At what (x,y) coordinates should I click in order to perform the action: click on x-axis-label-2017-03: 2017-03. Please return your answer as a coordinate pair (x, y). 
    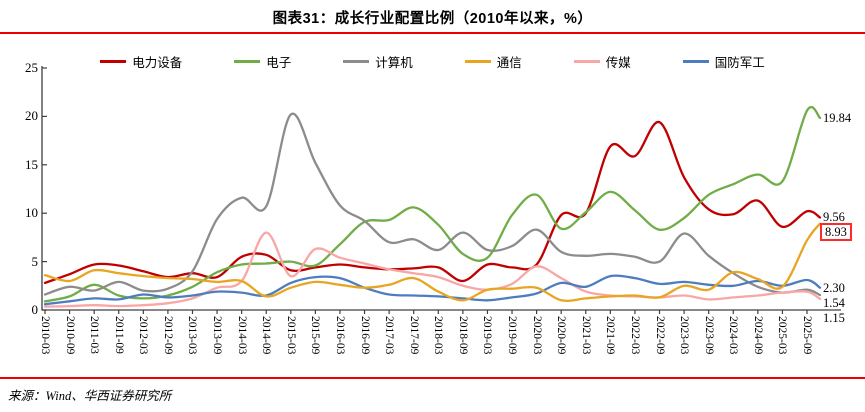
    Looking at the image, I should click on (389, 335).